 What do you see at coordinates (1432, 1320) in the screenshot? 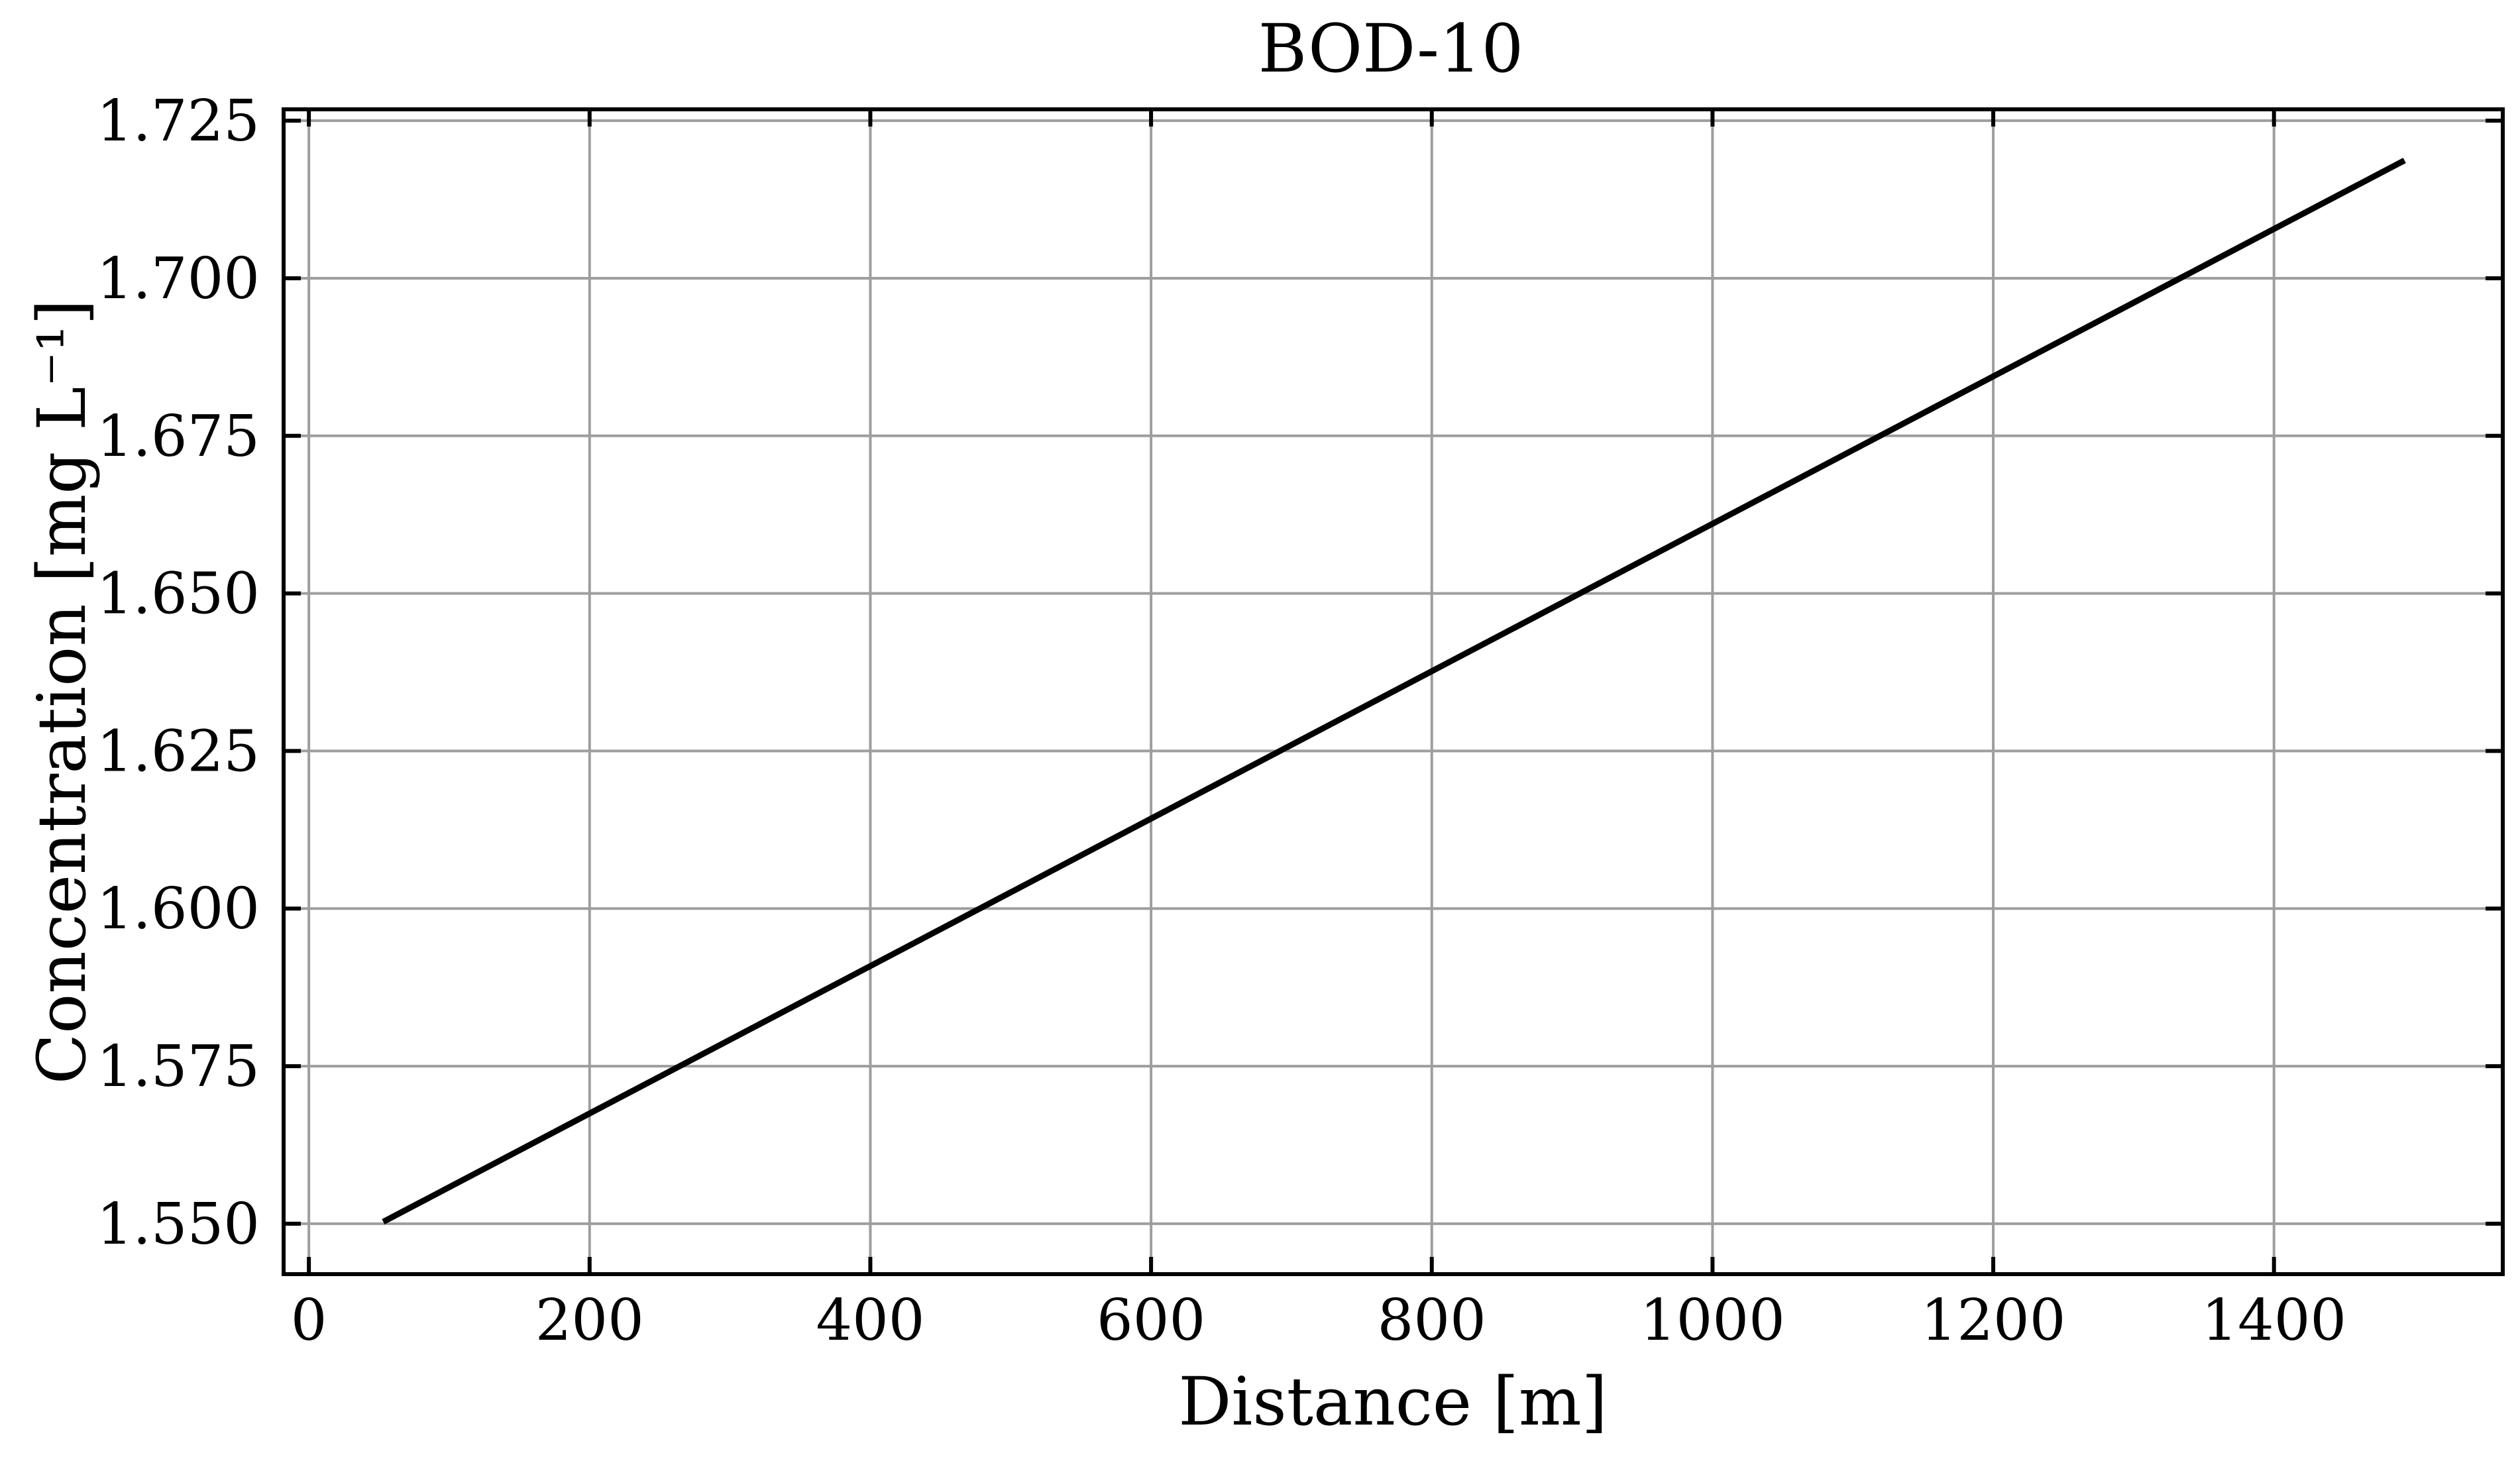
I see `x-tick-label: 800` at bounding box center [1432, 1320].